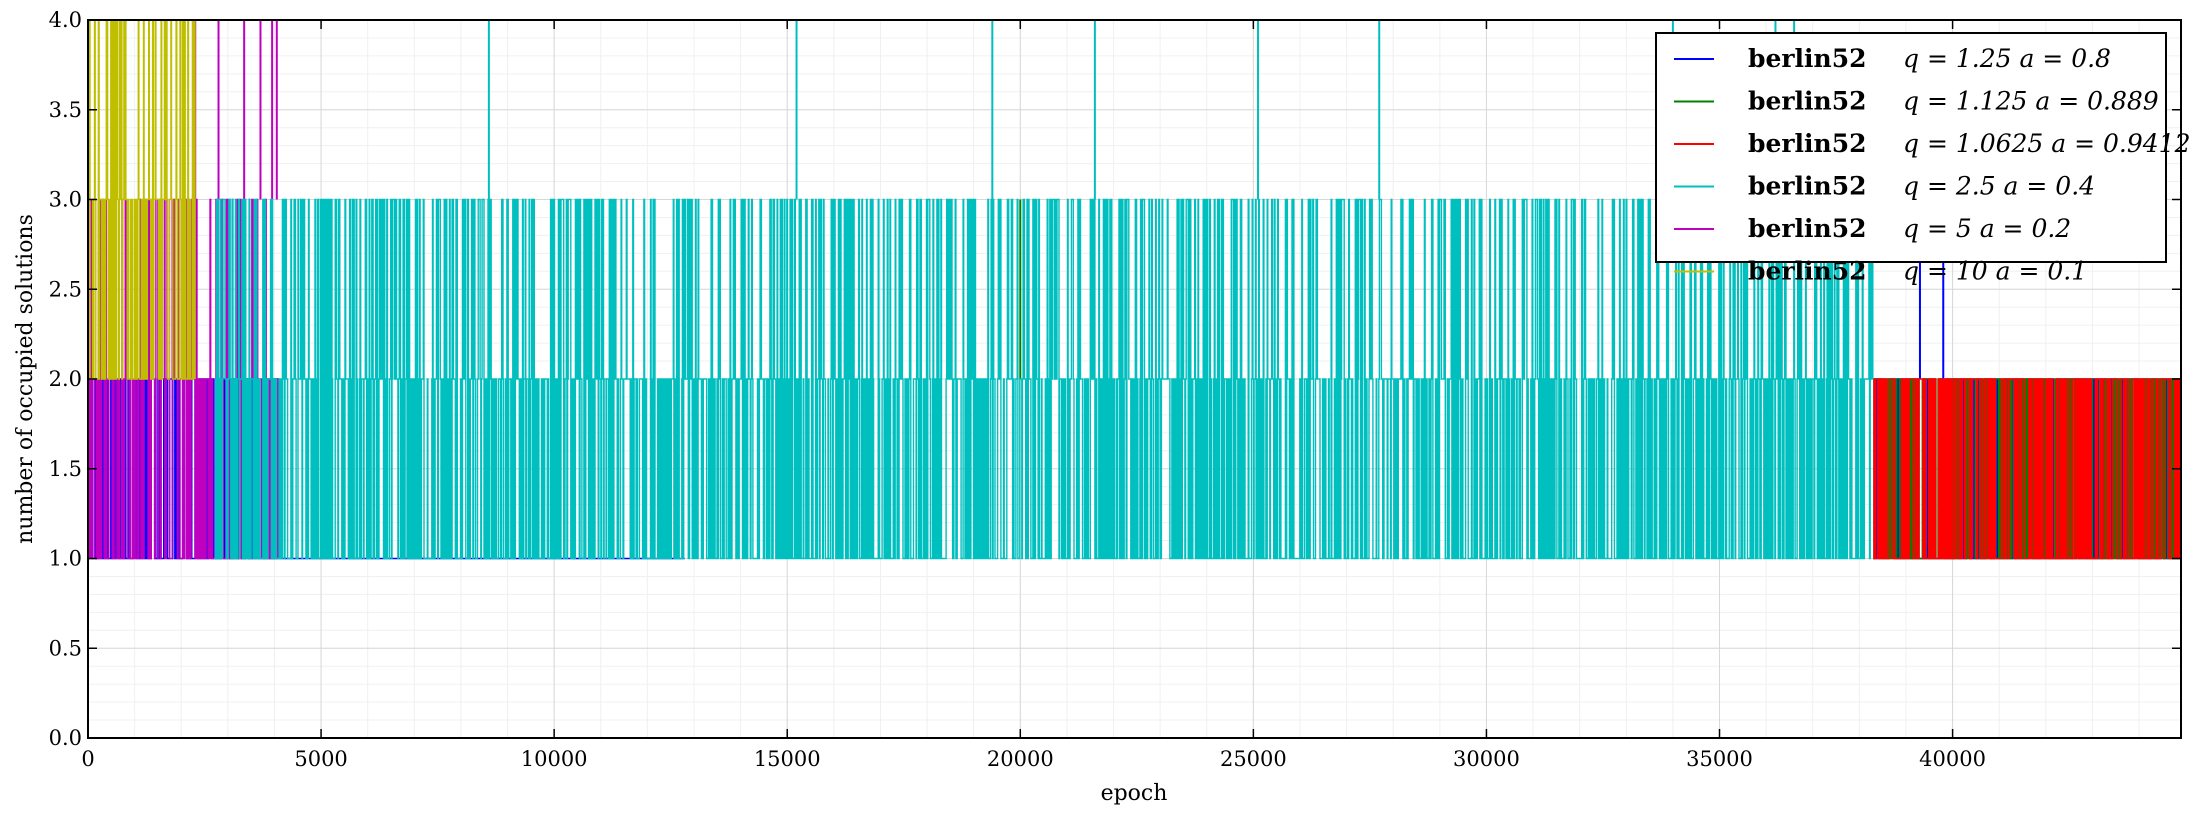 The image size is (2195, 819). What do you see at coordinates (65, 379) in the screenshot?
I see `y-tick-label: 2.0` at bounding box center [65, 379].